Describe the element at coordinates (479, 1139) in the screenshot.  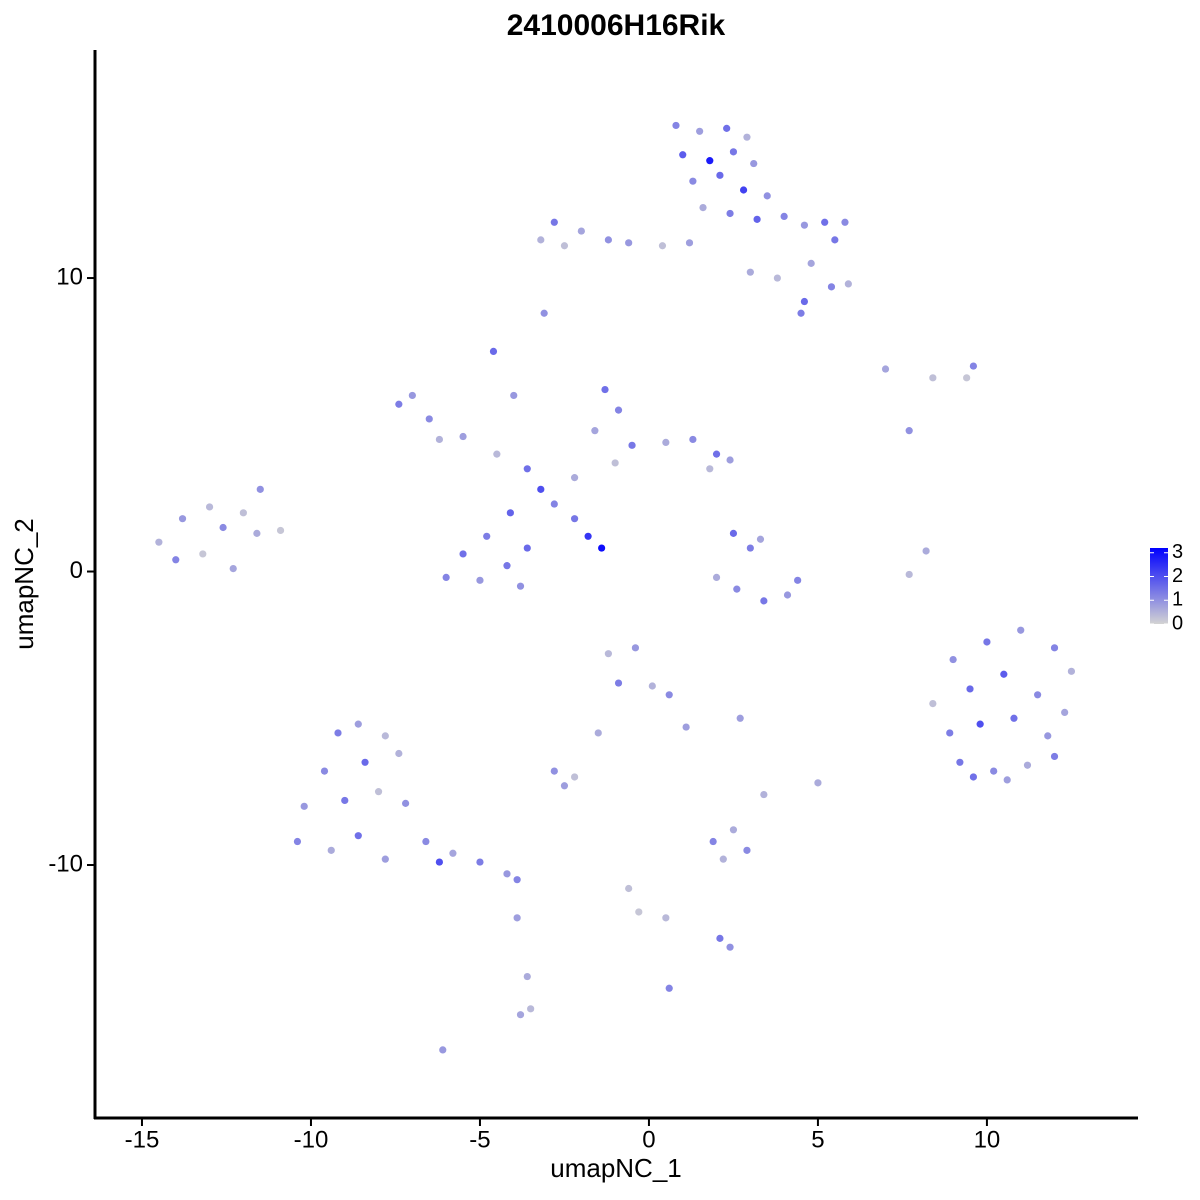
I see `x-tick-label: -5` at that location.